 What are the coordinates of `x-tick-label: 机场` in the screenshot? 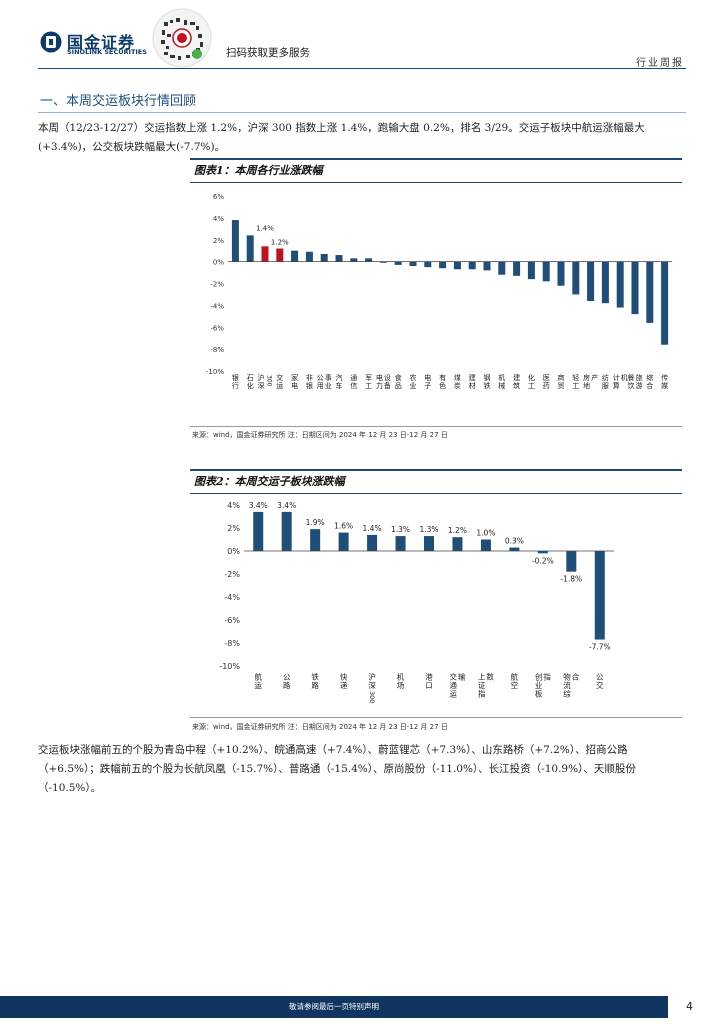 It's located at (401, 681).